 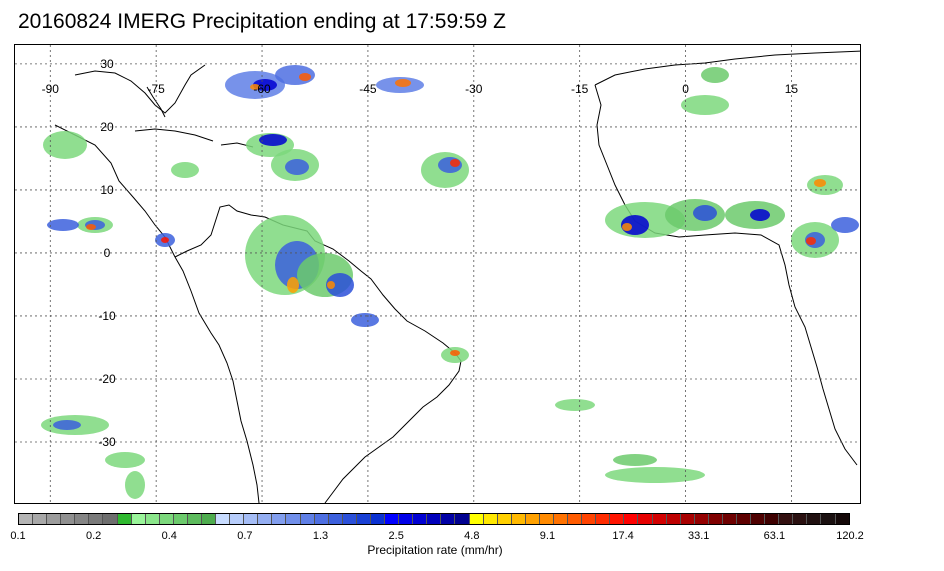 What do you see at coordinates (580, 89) in the screenshot?
I see `longitude-label: -15` at bounding box center [580, 89].